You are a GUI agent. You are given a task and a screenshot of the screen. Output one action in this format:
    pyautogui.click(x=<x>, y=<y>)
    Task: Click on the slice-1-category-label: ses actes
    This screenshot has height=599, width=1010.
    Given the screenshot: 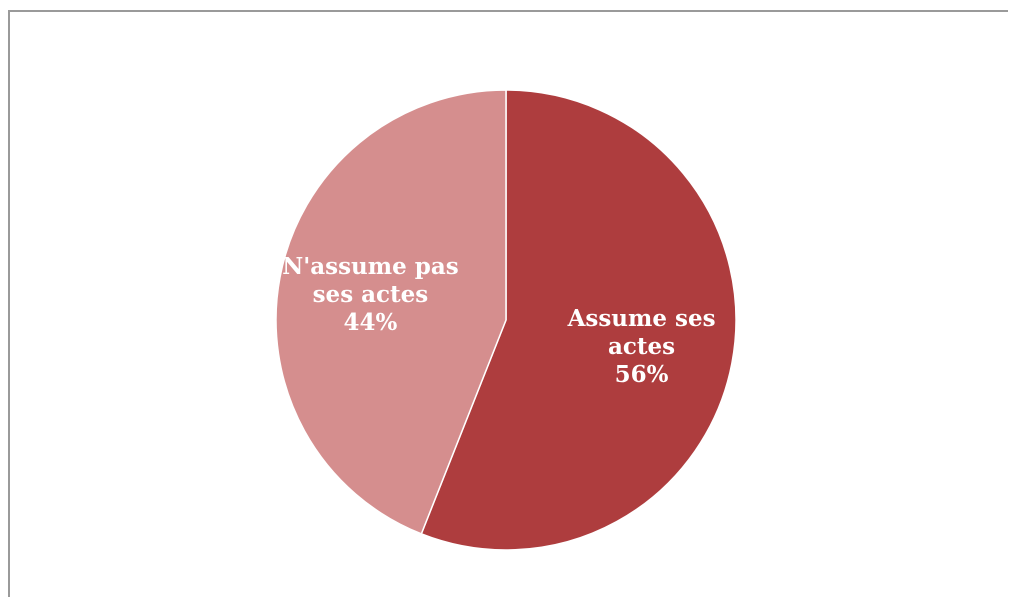 What is the action you would take?
    pyautogui.click(x=371, y=294)
    